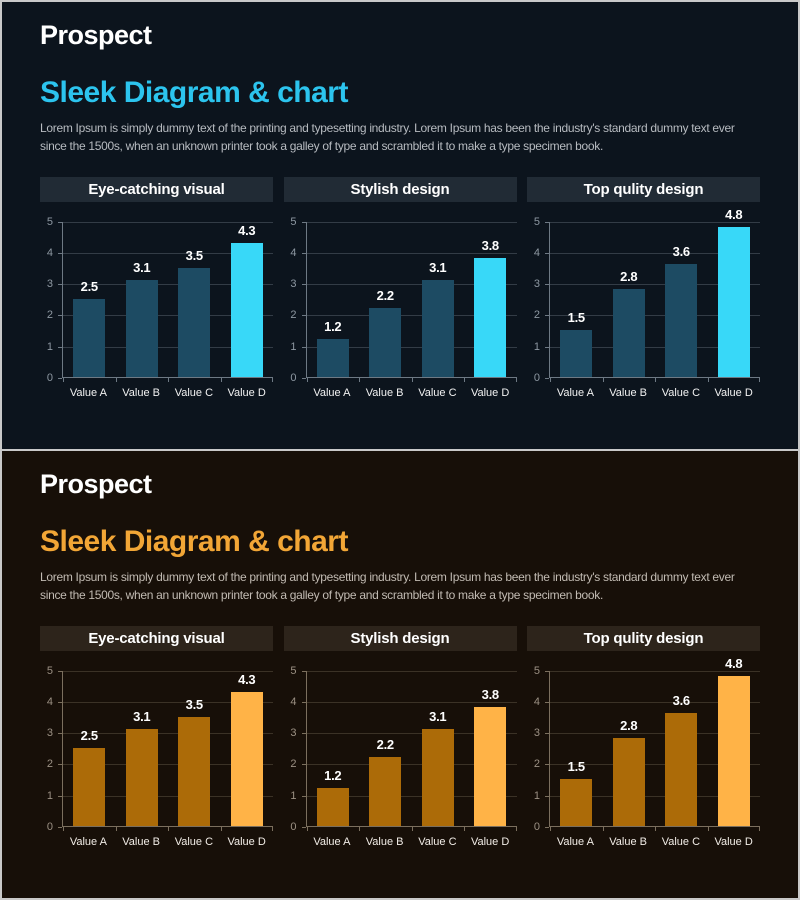 The width and height of the screenshot is (800, 900). Describe the element at coordinates (51, 300) in the screenshot. I see `y-axis: 5 4 3 2 1 0` at that location.